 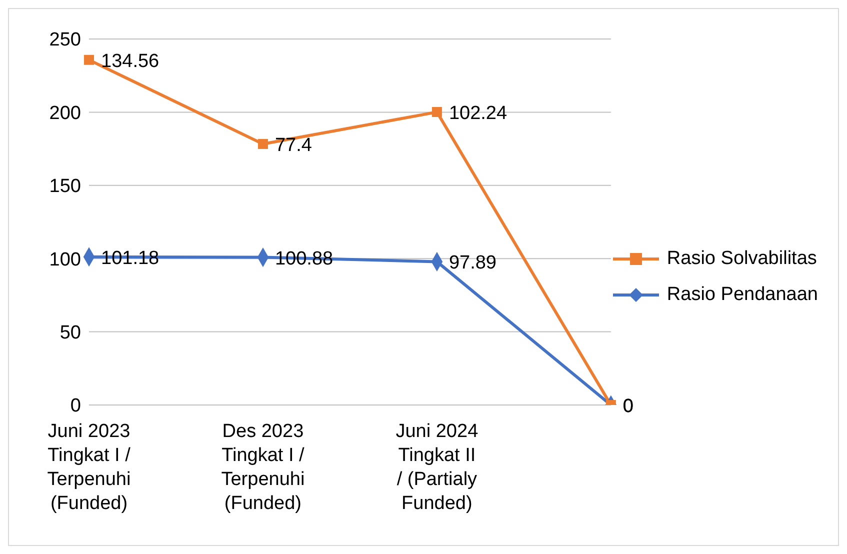 What do you see at coordinates (263, 467) in the screenshot?
I see `x-tick-label: Des 2023 Tingkat I / Terpenuhi (Funded)` at bounding box center [263, 467].